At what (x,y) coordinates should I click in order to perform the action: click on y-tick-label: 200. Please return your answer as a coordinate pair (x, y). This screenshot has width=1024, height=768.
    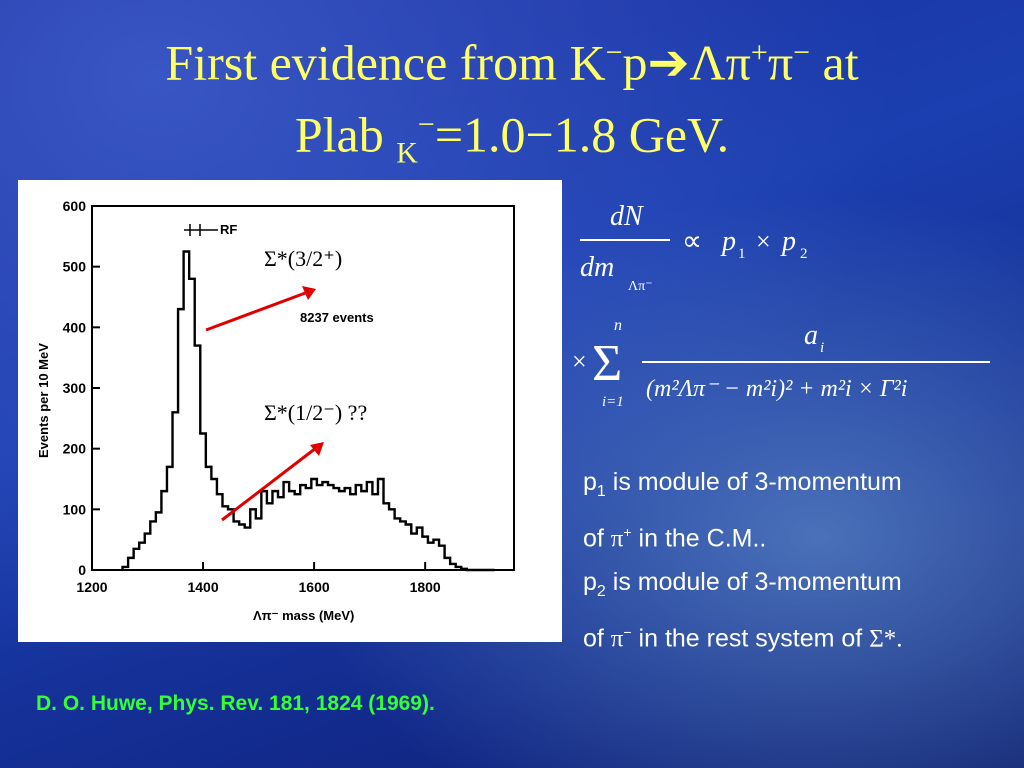
    Looking at the image, I should click on (75, 449).